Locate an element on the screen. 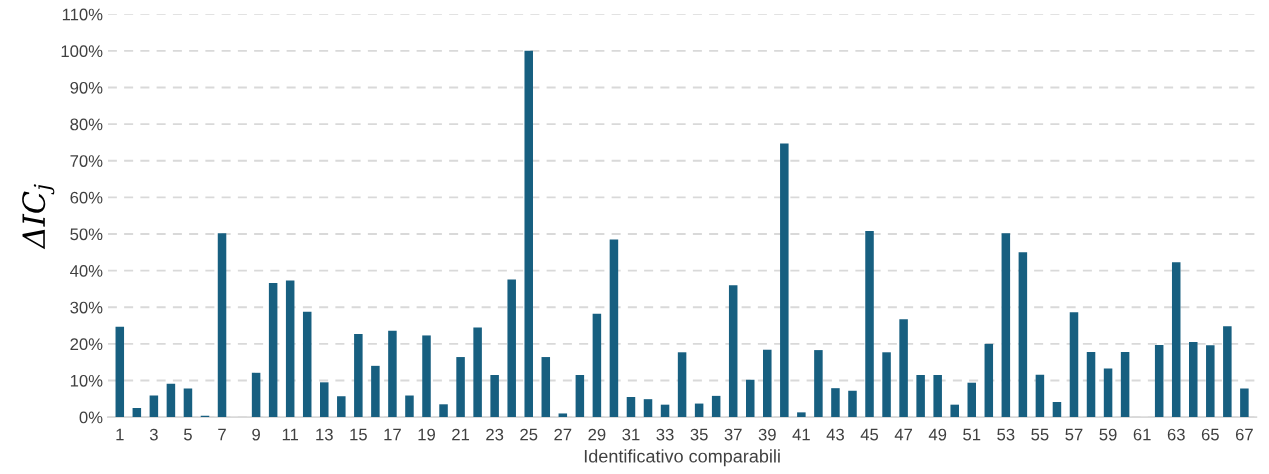  y-tick-label: 10% is located at coordinates (86, 380).